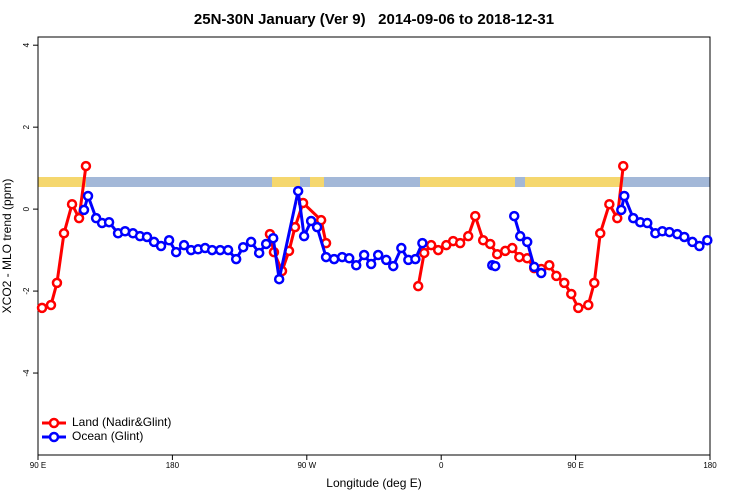 The image size is (750, 500). What do you see at coordinates (7, 246) in the screenshot?
I see `y-axis-label: XCO2 - MLO trend (ppm)` at bounding box center [7, 246].